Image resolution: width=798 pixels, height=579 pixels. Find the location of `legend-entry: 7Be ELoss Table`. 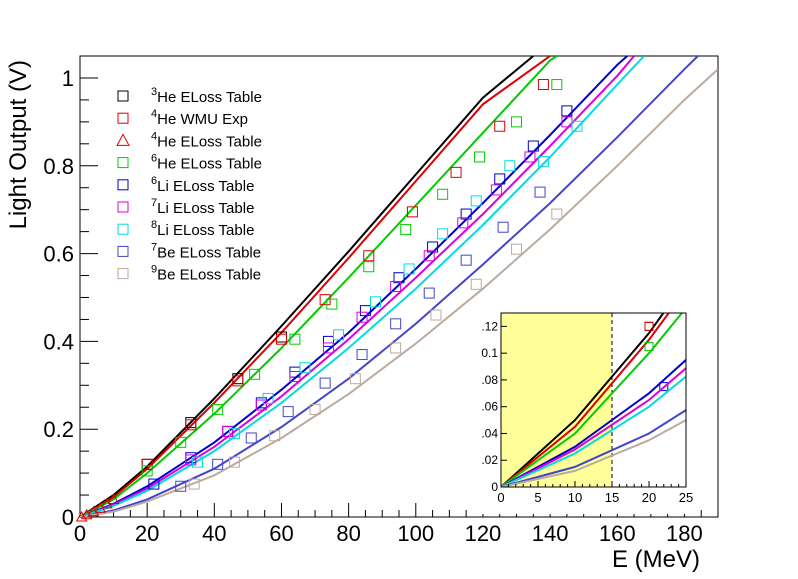

legend-entry: 7Be ELoss Table is located at coordinates (206, 251).